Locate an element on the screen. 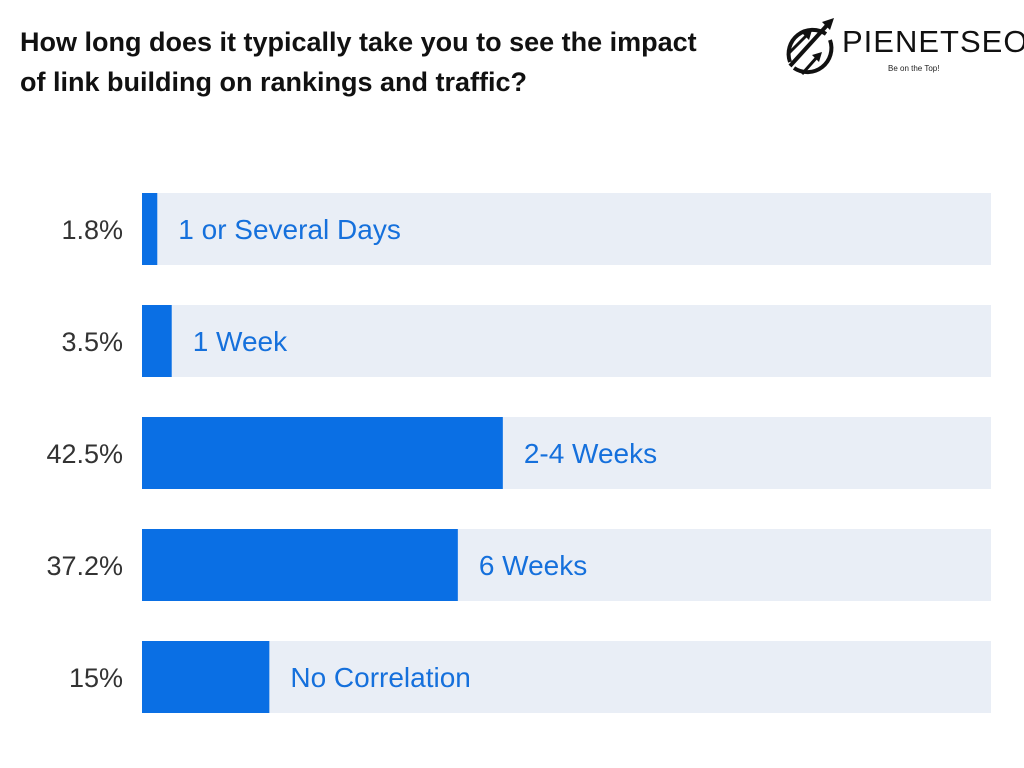 Image resolution: width=1024 pixels, height=768 pixels. pienetseo-logo: PIENETSEO Be on the Top! is located at coordinates (902, 48).